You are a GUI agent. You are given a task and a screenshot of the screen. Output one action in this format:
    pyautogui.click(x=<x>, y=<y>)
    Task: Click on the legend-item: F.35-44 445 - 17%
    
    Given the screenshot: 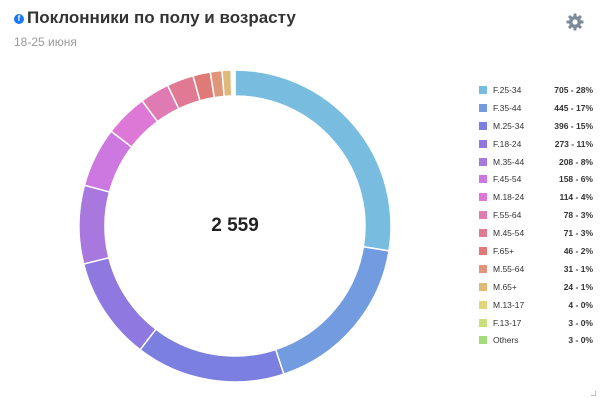 What is the action you would take?
    pyautogui.click(x=538, y=108)
    